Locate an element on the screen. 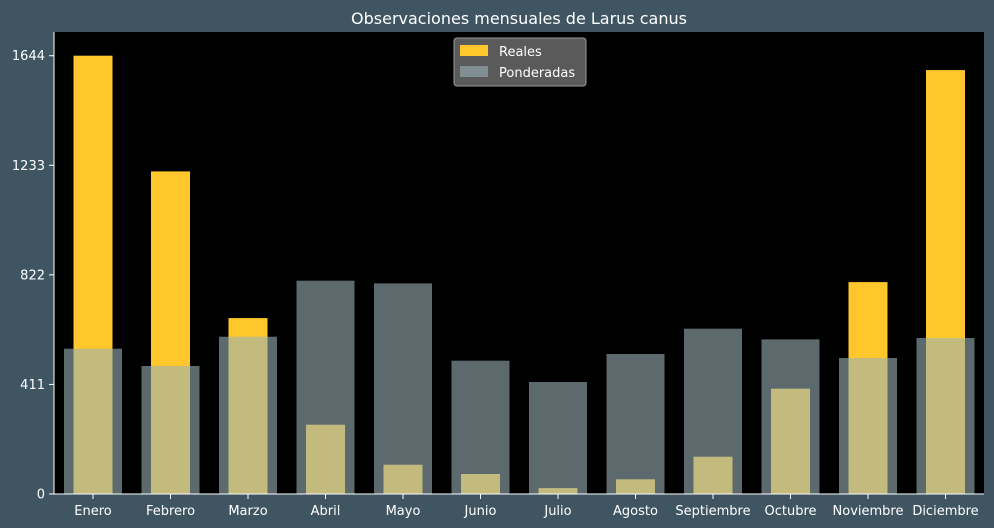  bar-ponderadas-diciembre is located at coordinates (945, 416).